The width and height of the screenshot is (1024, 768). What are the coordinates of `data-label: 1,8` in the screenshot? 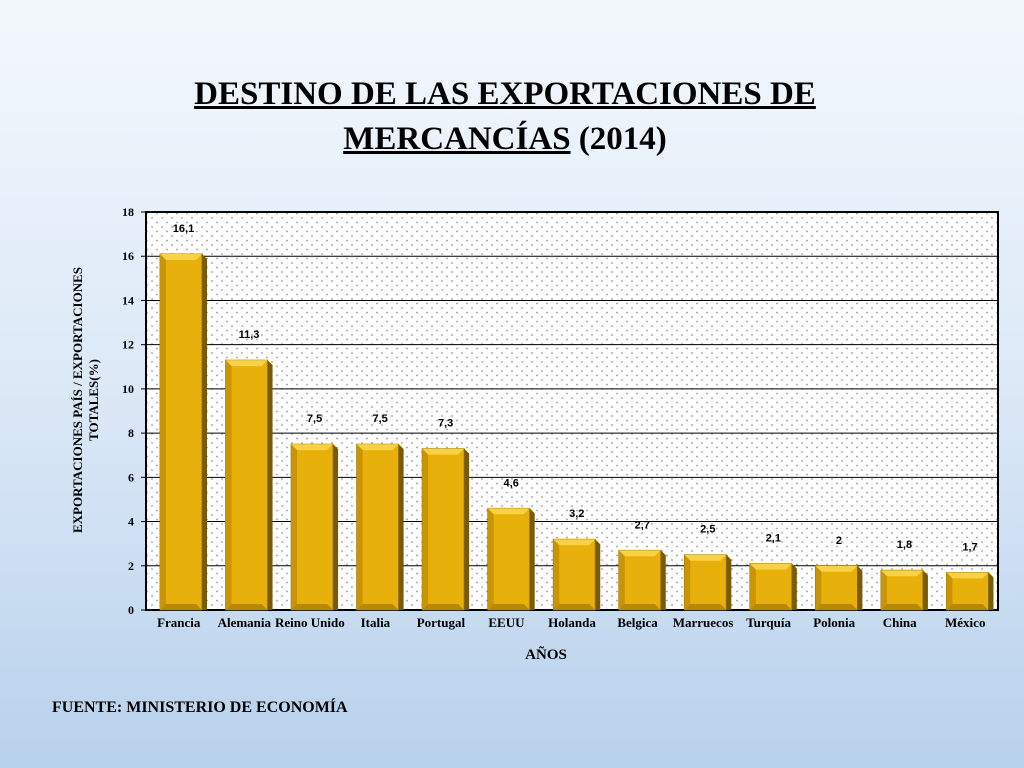 It's located at (904, 545).